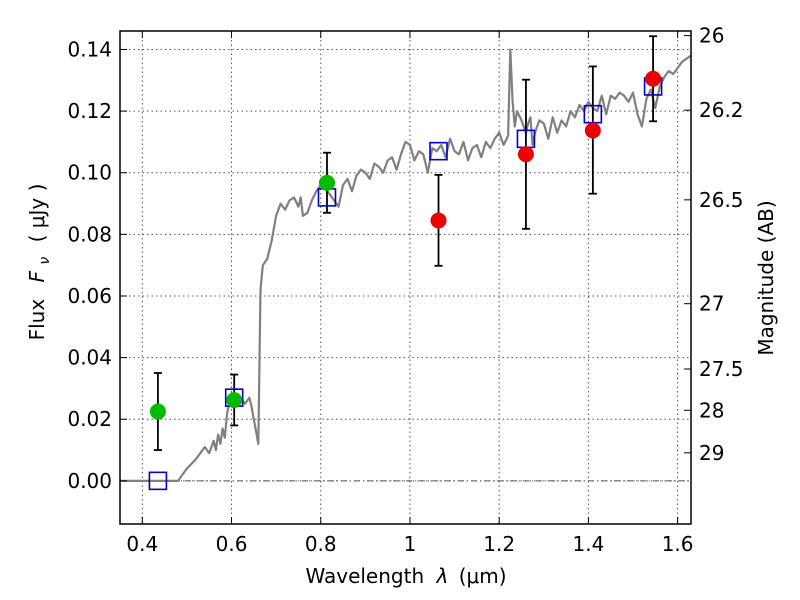  Describe the element at coordinates (37, 320) in the screenshot. I see `y-axis-label-main: Flux` at that location.